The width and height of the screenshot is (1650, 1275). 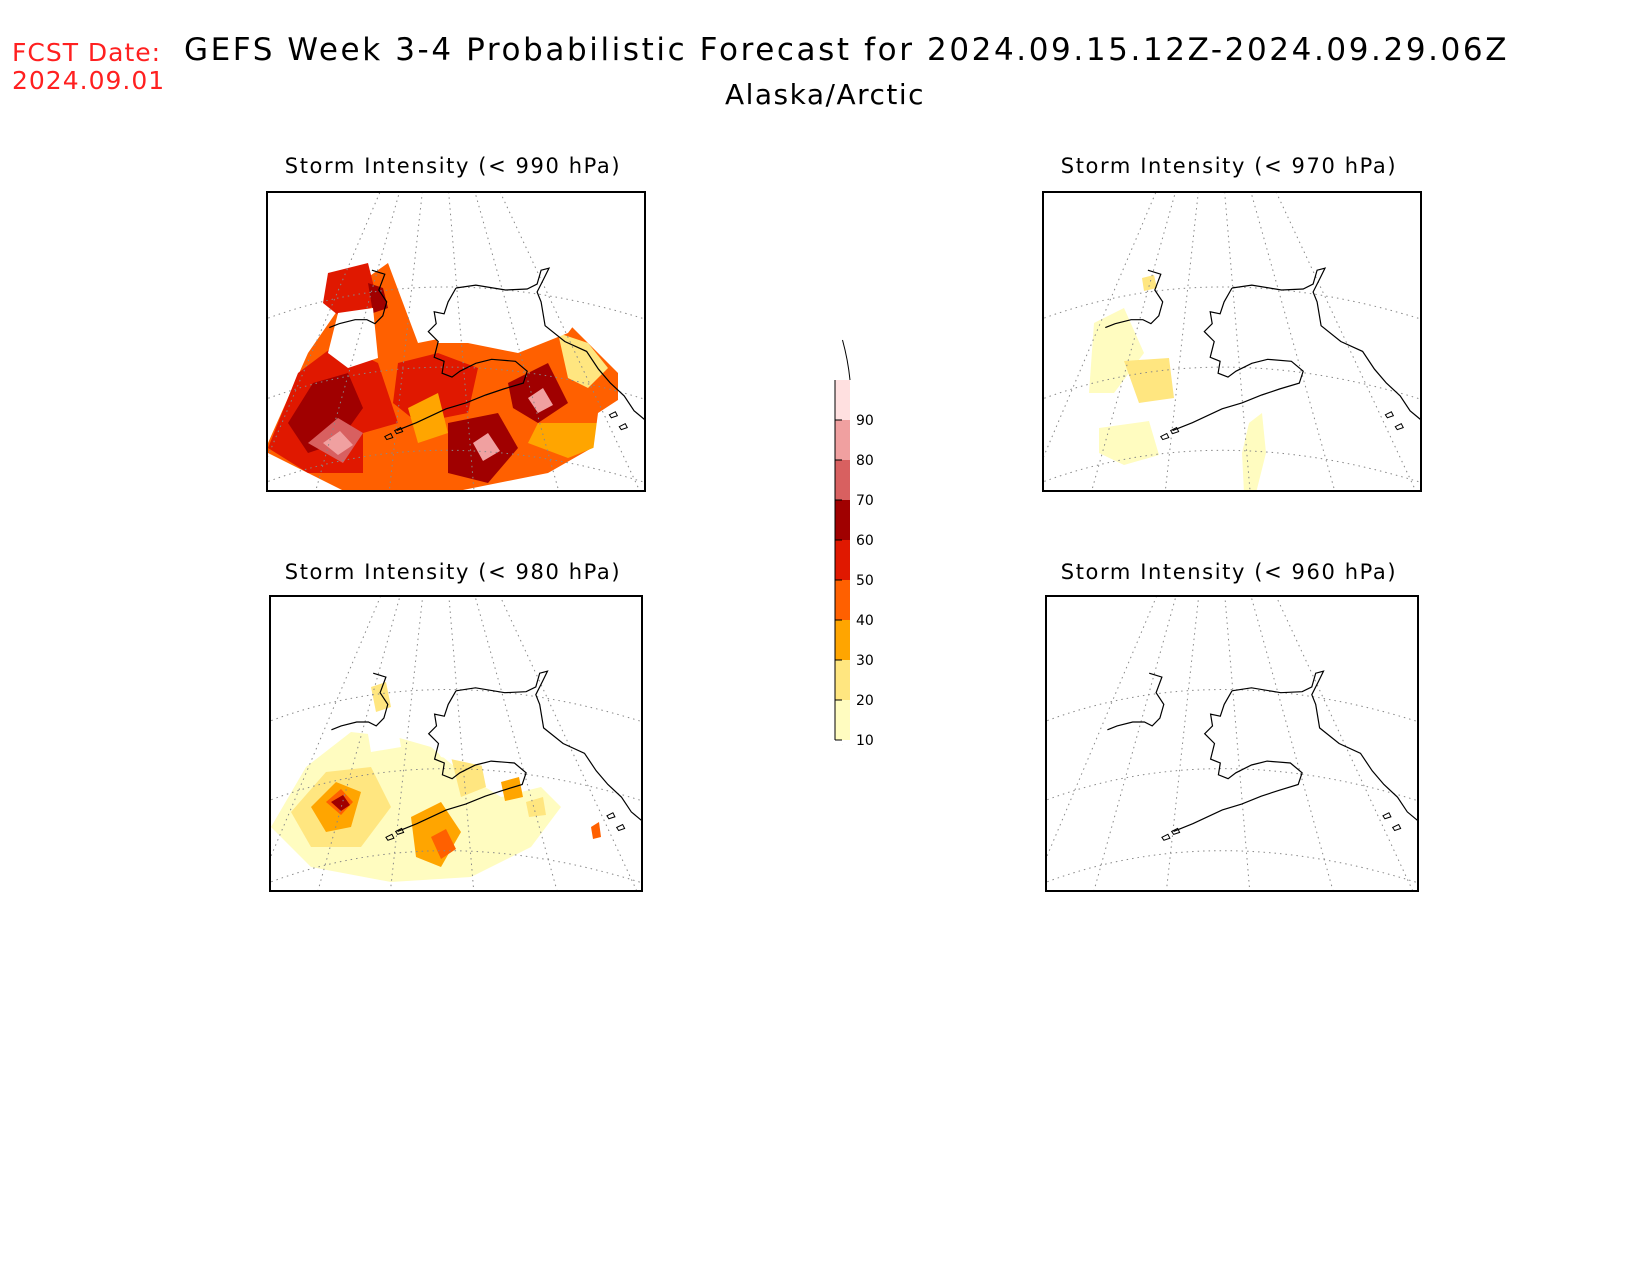 I want to click on colorbar-tick-label: 70, so click(x=865, y=501).